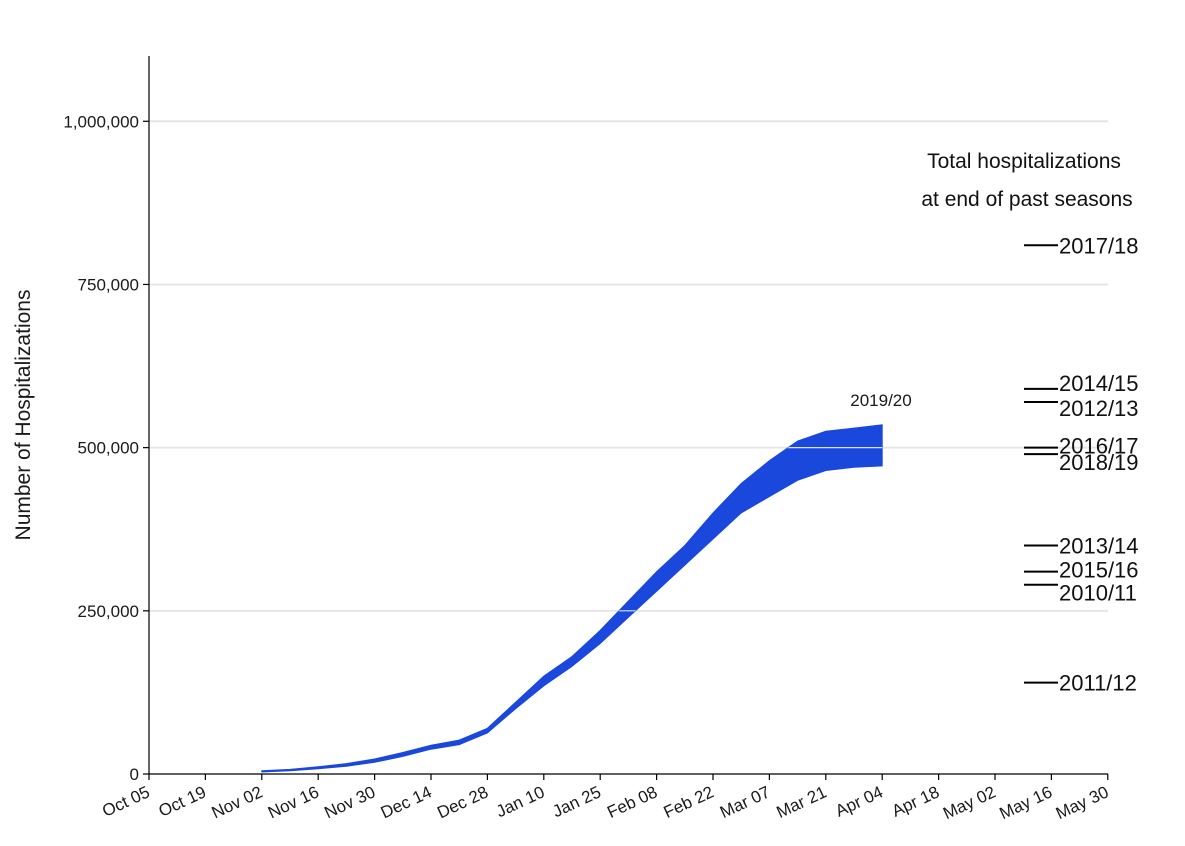 This screenshot has width=1185, height=846. Describe the element at coordinates (915, 801) in the screenshot. I see `x-tick-label: Apr 18` at that location.